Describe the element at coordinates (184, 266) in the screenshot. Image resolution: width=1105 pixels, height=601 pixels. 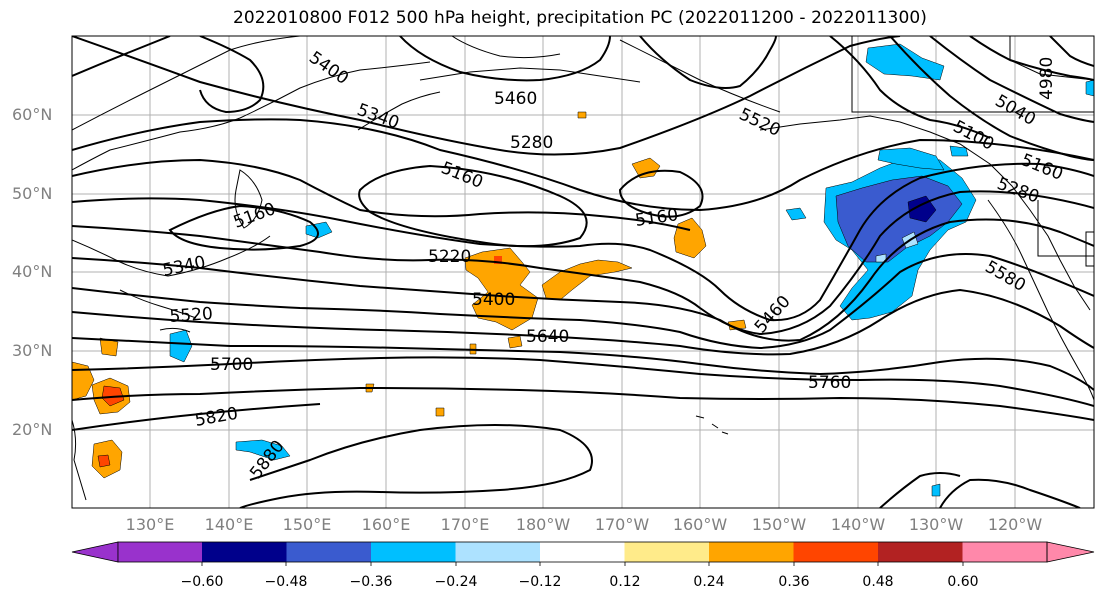
I see `contour-label: 5340` at that location.